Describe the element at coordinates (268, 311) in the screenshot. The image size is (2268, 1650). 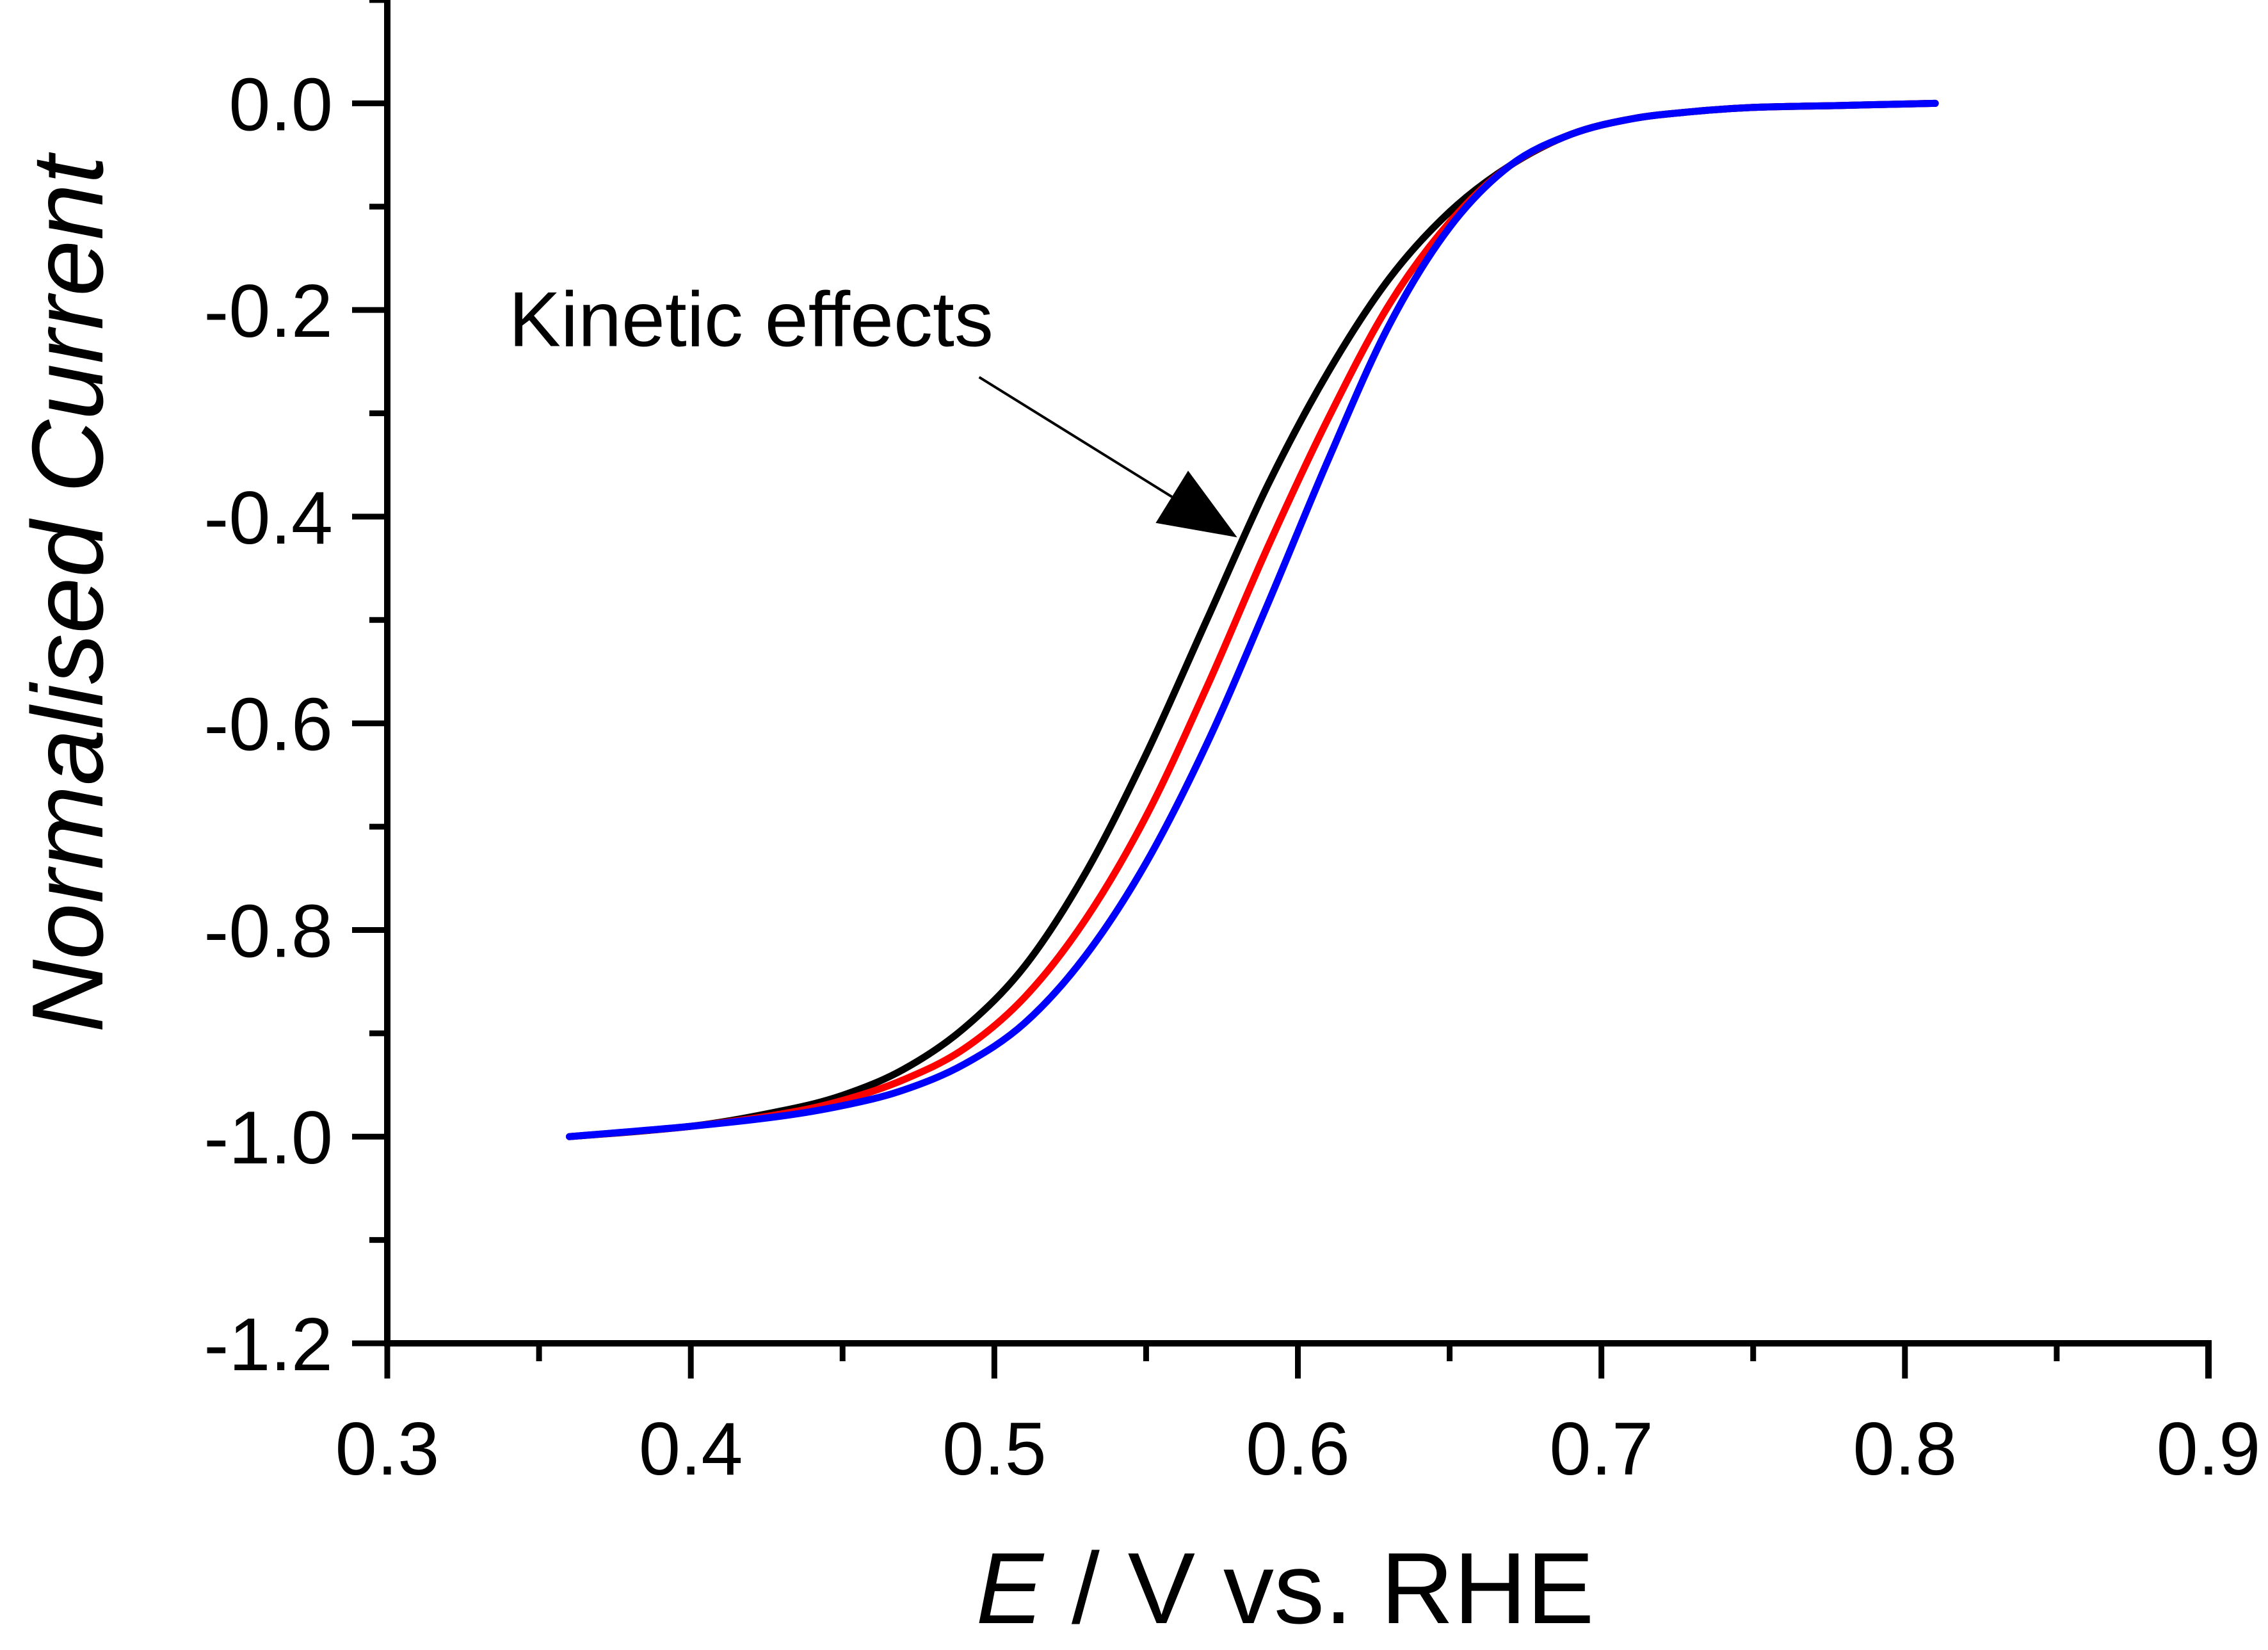
I see `y-tick-label: -0.2` at that location.